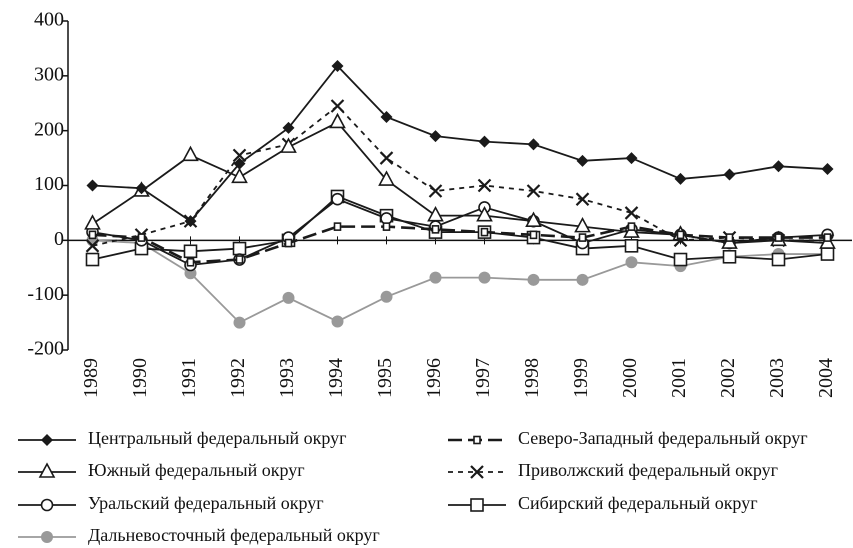 Image resolution: width=853 pixels, height=548 pixels. I want to click on x-tick-label: 2004, so click(826, 378).